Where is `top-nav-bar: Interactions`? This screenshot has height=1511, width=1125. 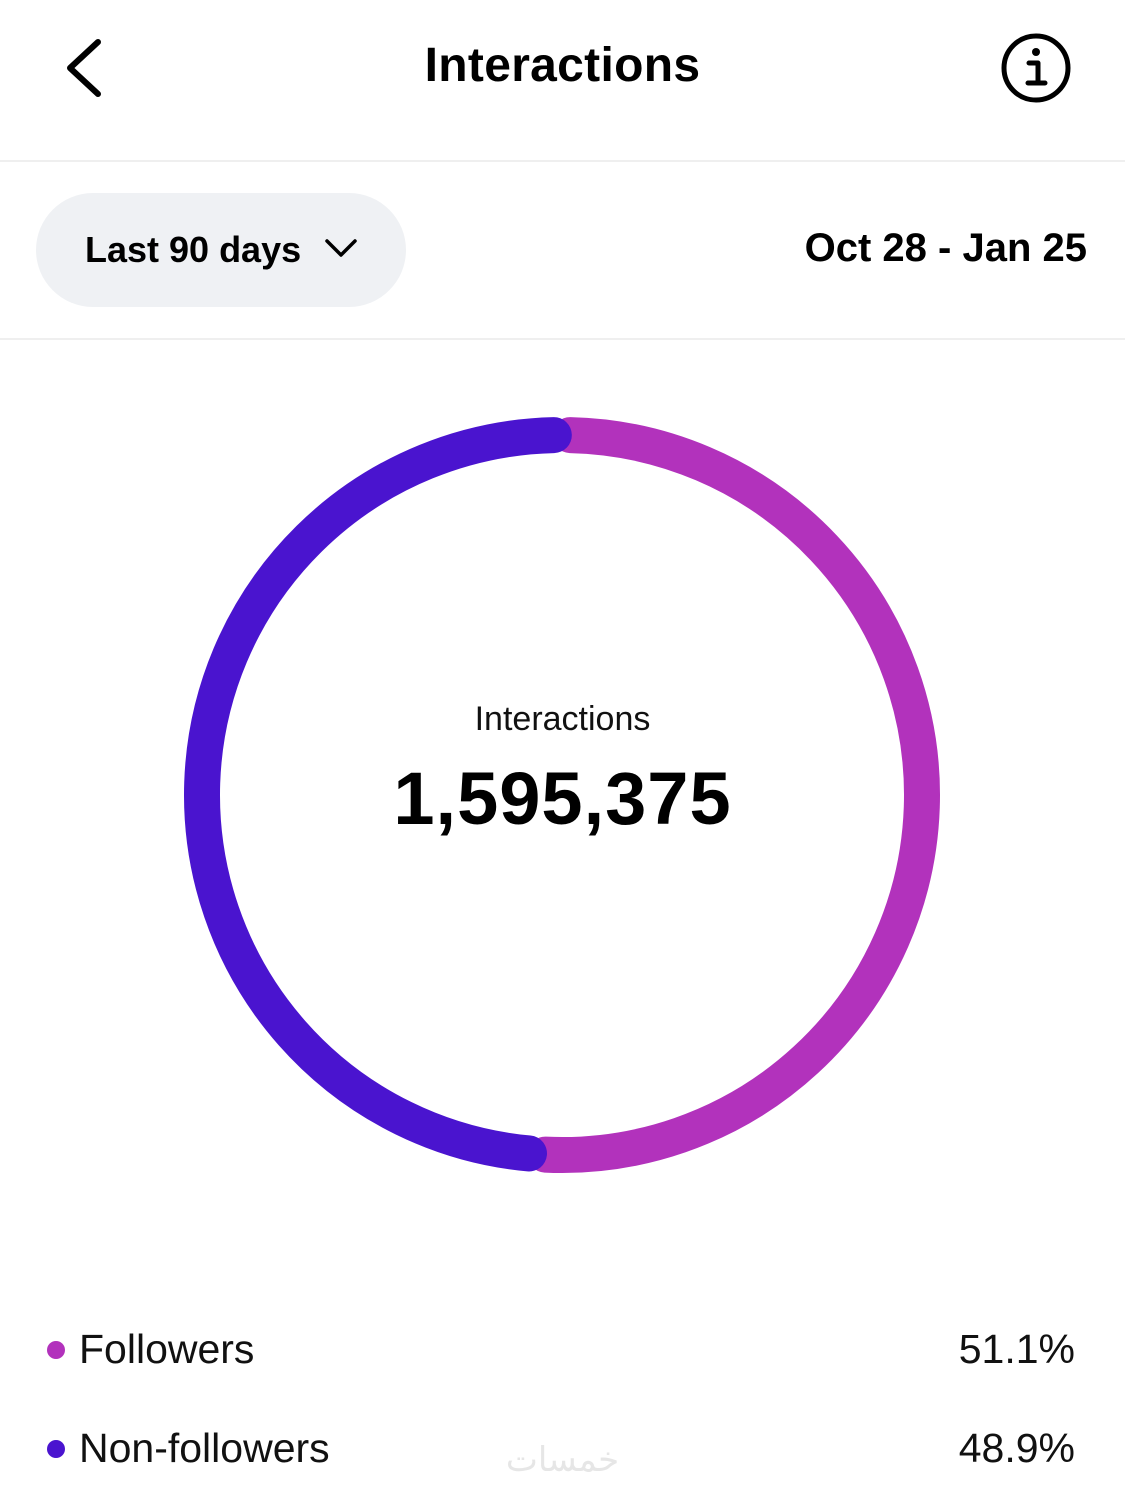
top-nav-bar: Interactions is located at coordinates (562, 81).